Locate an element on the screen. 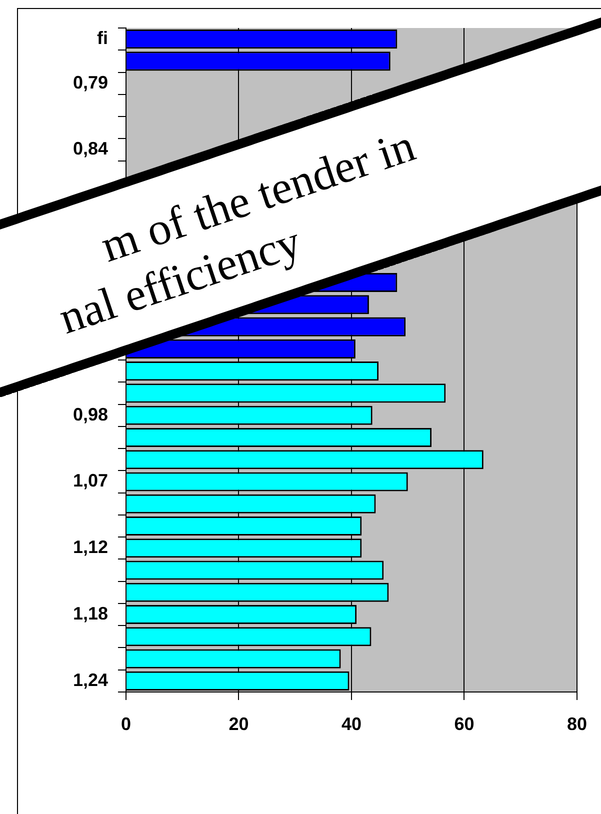  x-tick-label: 40 is located at coordinates (351, 724).